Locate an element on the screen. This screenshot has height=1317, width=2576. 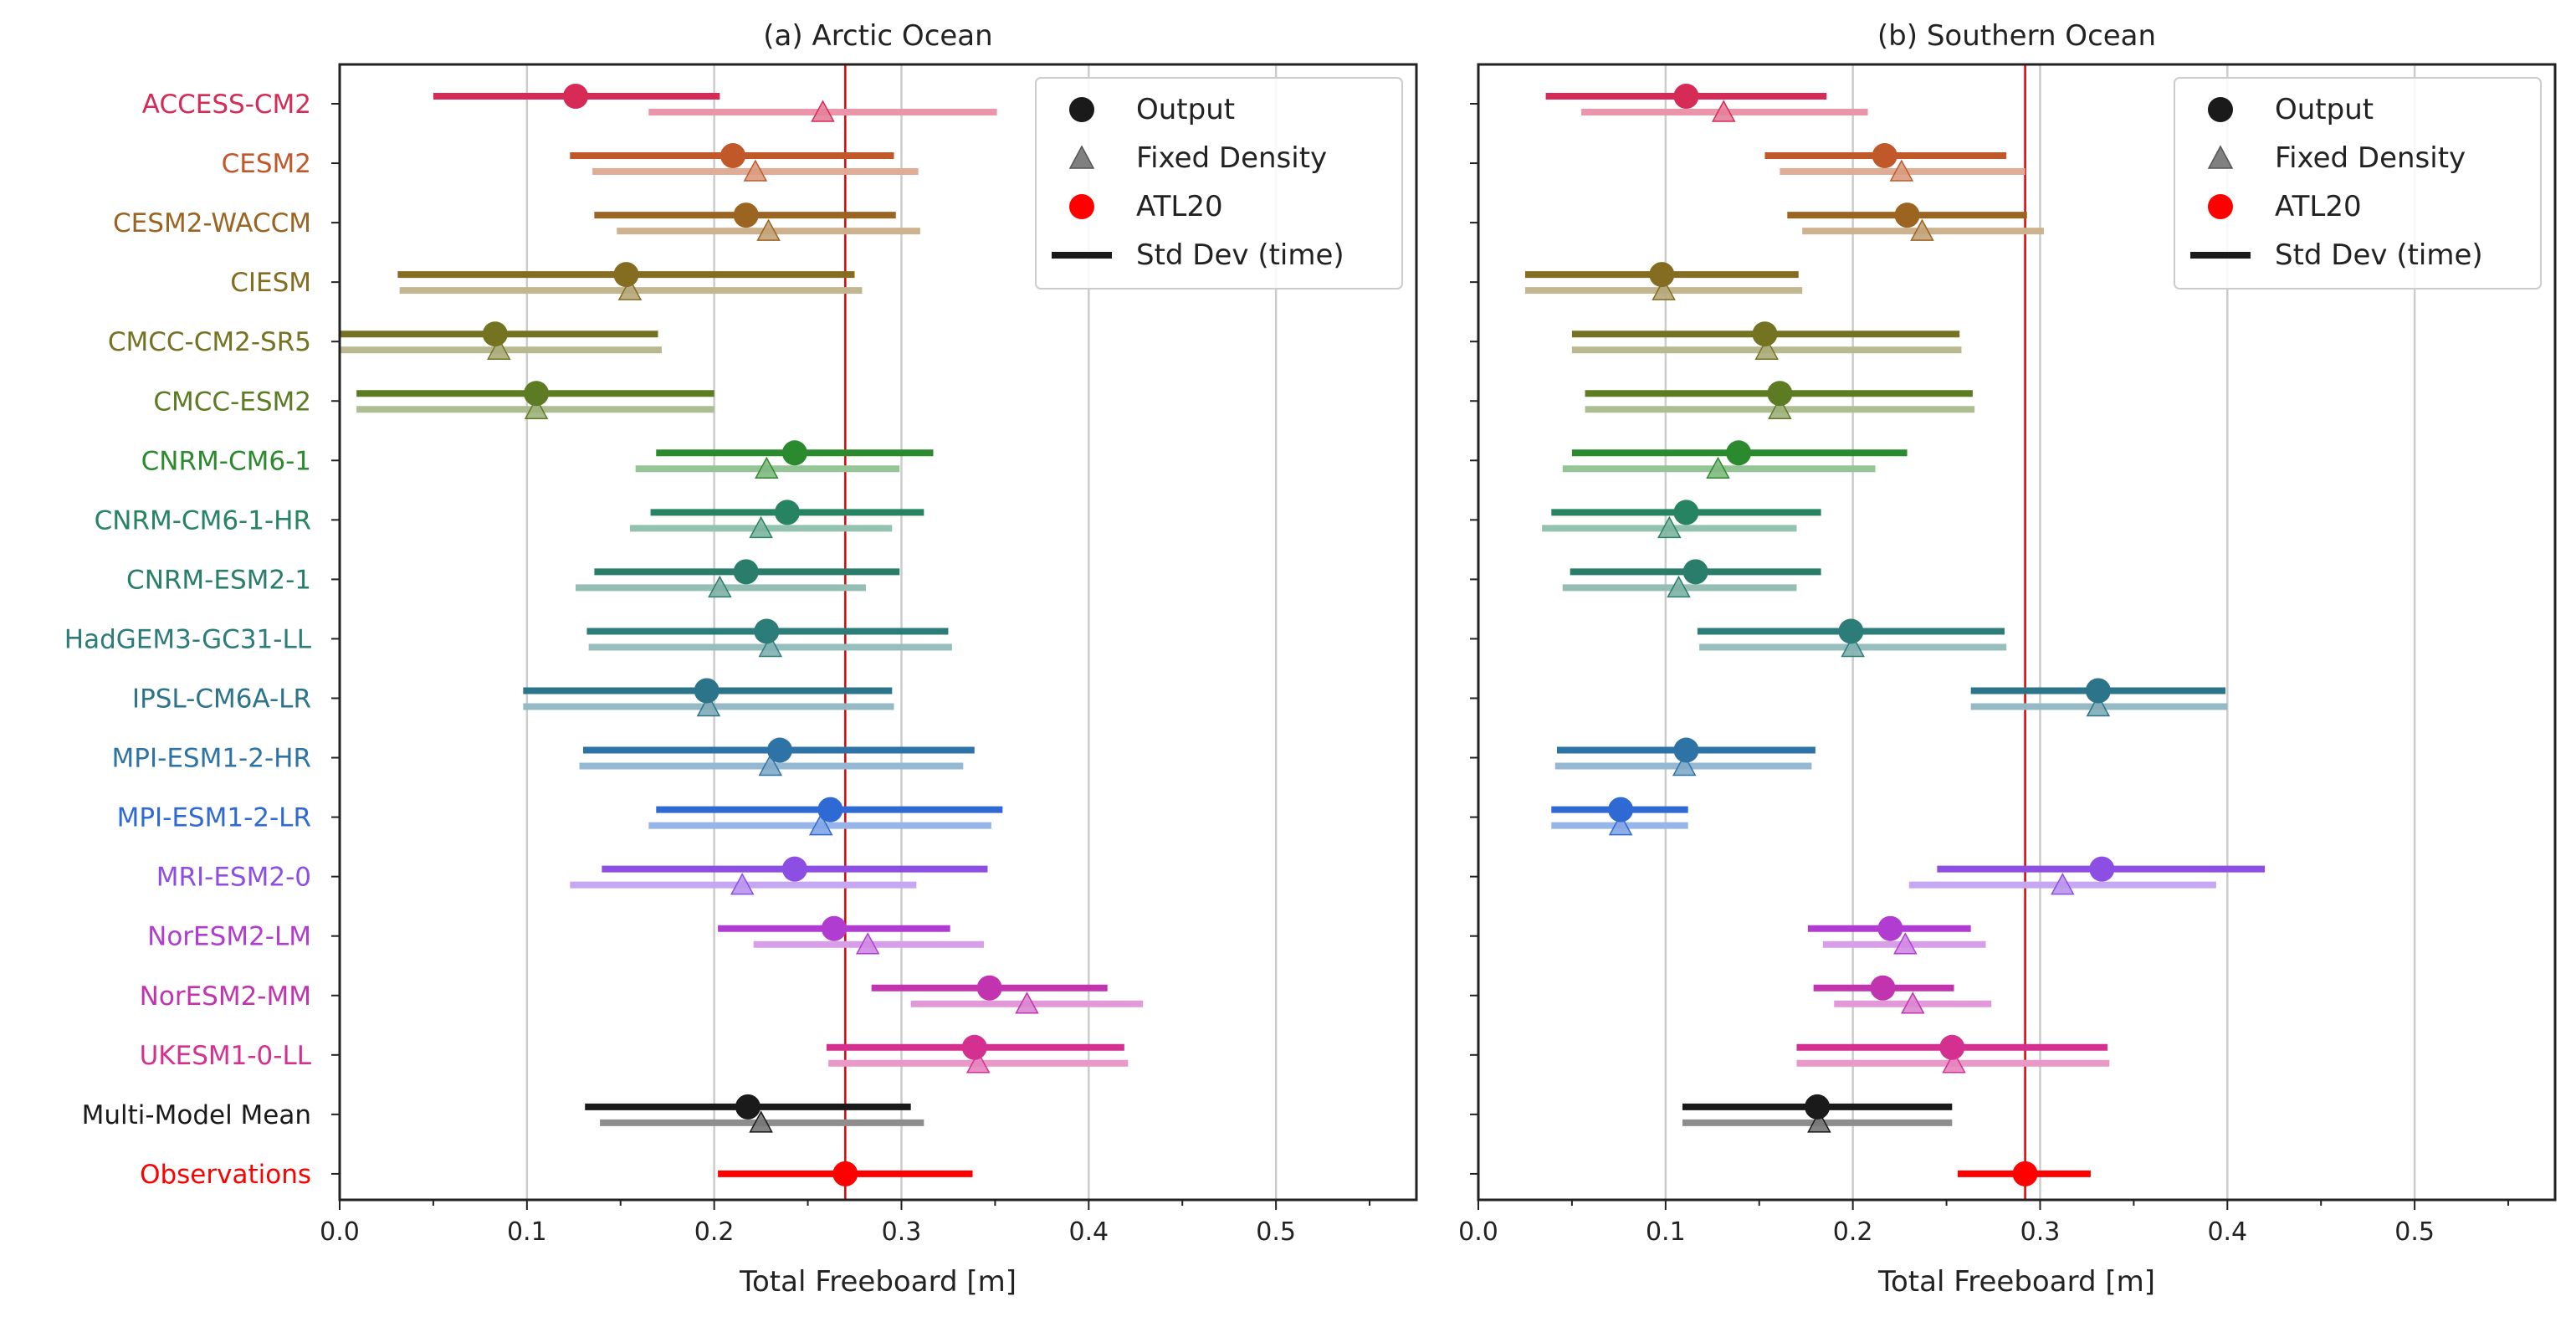
x-tick-label: 0.2 is located at coordinates (1853, 1232).